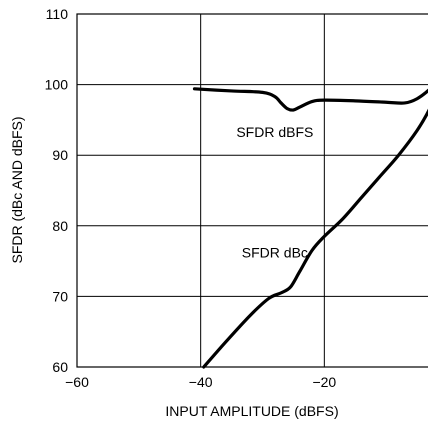 The width and height of the screenshot is (428, 423). I want to click on x-tick-label: −60, so click(77, 382).